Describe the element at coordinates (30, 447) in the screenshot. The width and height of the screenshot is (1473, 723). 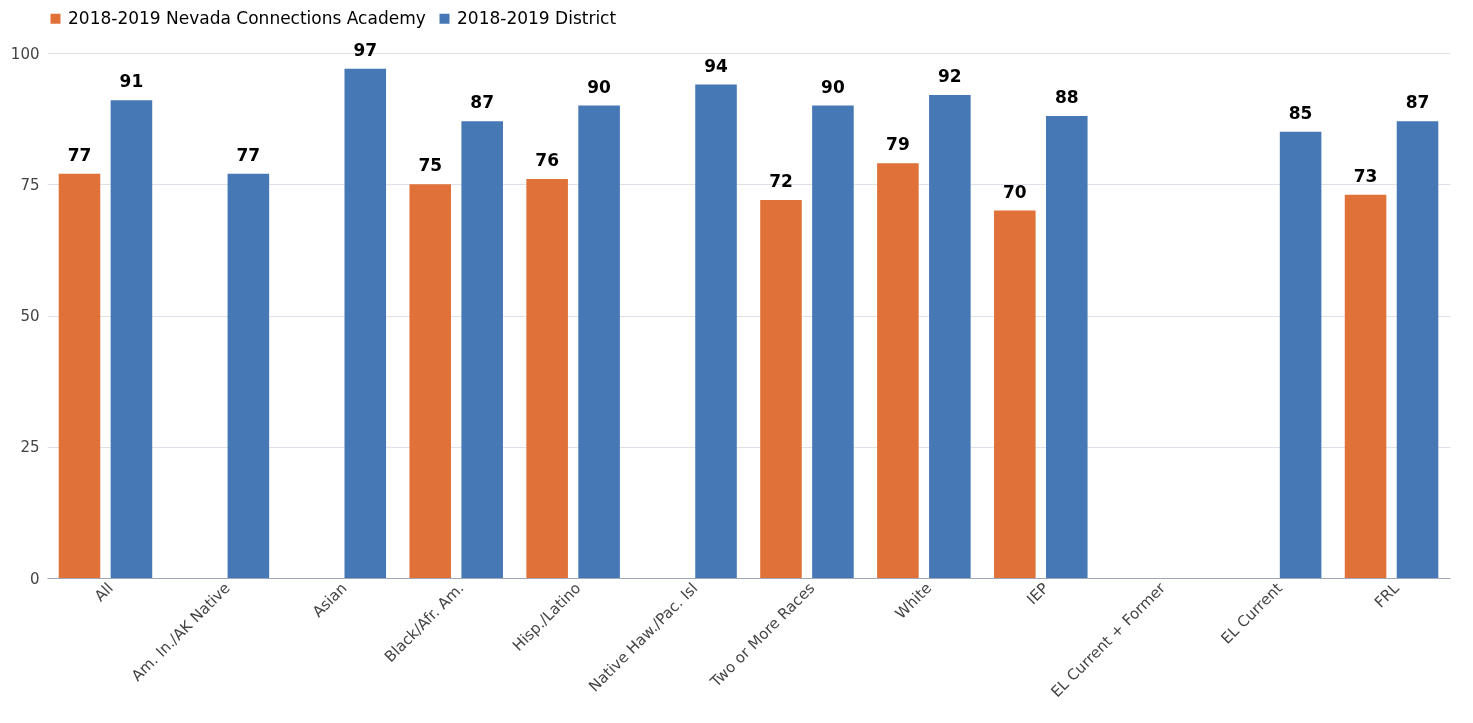
I see `y-tick-label: 25` at that location.